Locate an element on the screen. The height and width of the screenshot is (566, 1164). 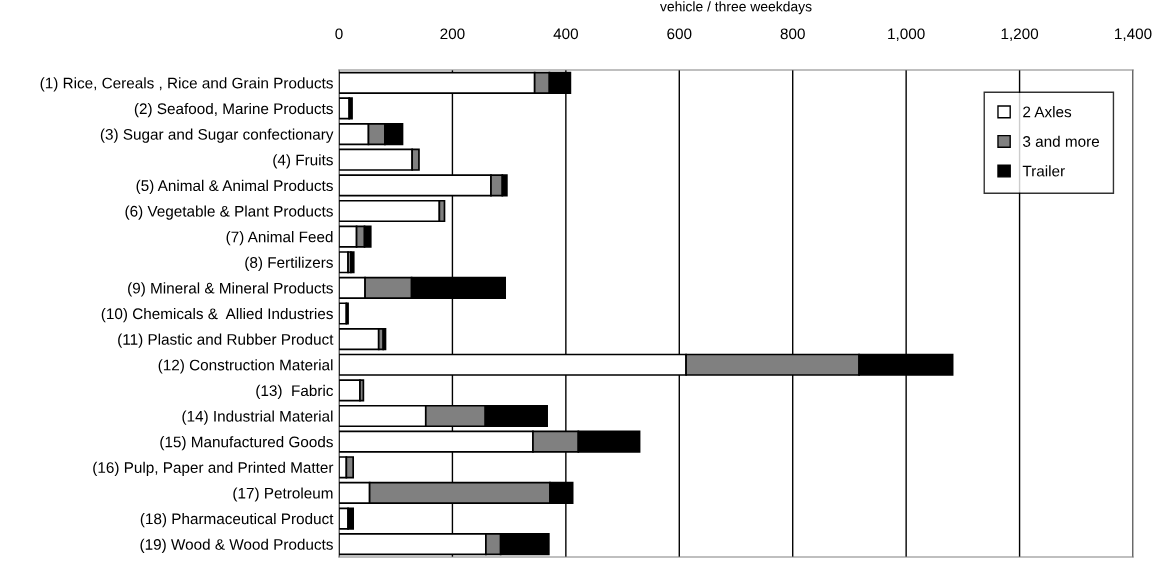
y-tick-label: (12) Construction Material is located at coordinates (245, 366).